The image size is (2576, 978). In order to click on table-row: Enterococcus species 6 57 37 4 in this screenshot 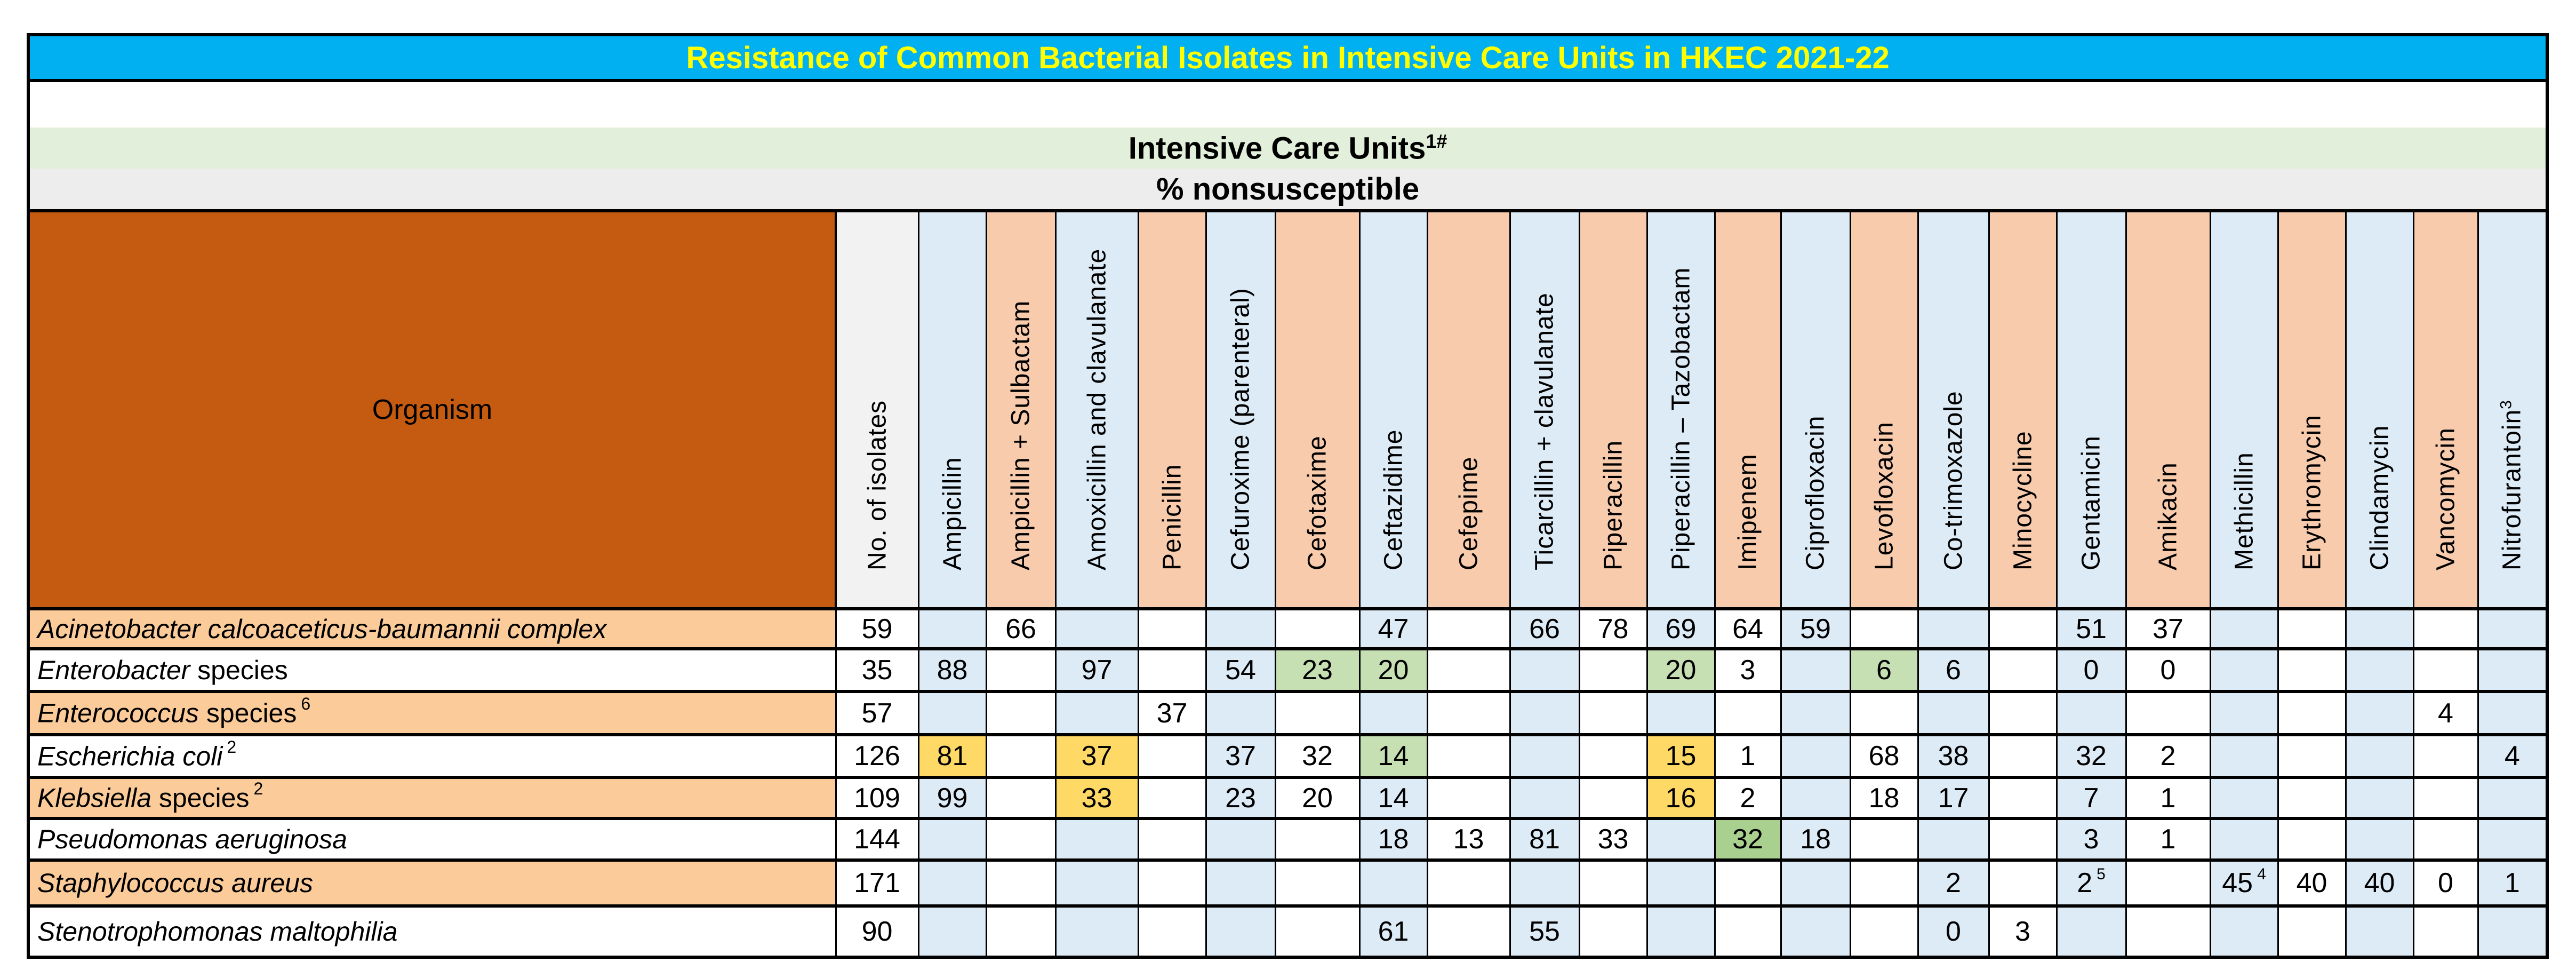, I will do `click(1288, 713)`.